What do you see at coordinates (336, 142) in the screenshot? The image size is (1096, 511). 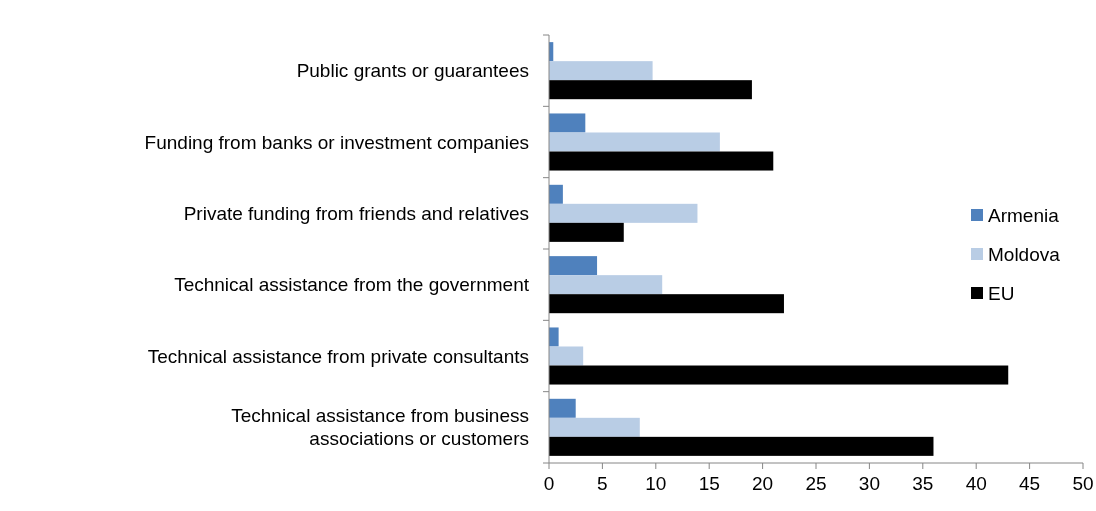 I see `y-tick-label: Funding from banks or investment companies` at bounding box center [336, 142].